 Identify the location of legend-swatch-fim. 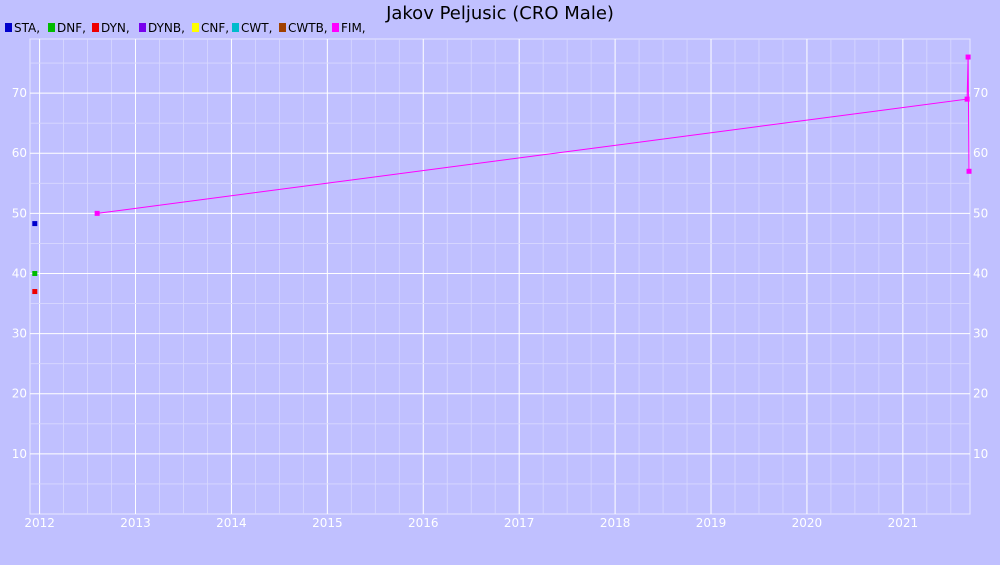
(335, 27).